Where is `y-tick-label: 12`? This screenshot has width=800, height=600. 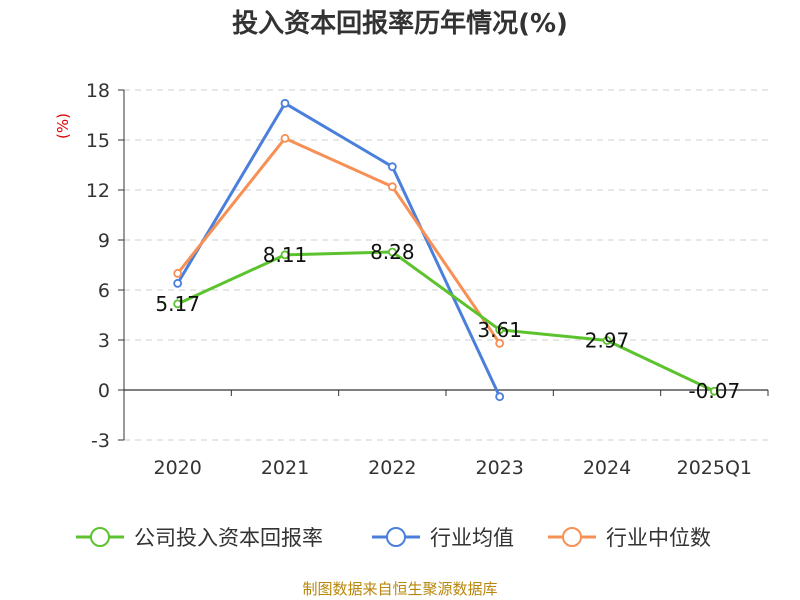
y-tick-label: 12 is located at coordinates (98, 191).